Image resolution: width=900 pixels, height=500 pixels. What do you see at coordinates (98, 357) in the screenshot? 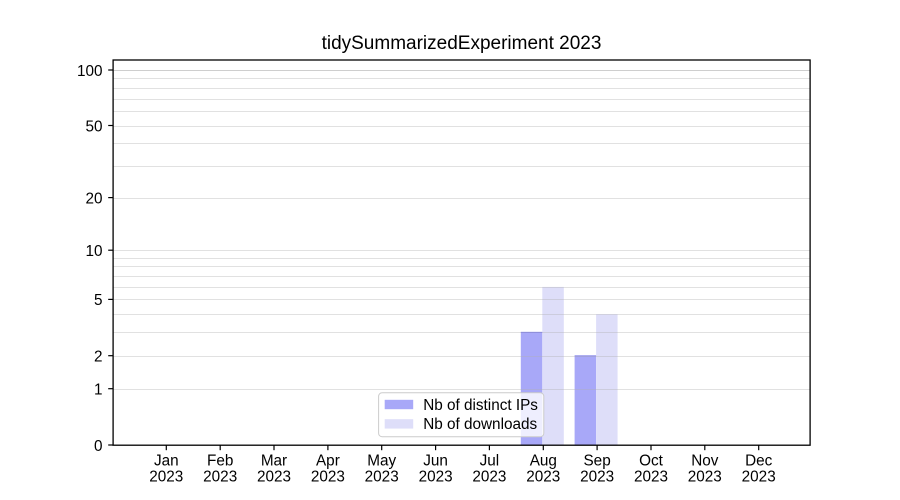
I see `svg-text: 2` at bounding box center [98, 357].